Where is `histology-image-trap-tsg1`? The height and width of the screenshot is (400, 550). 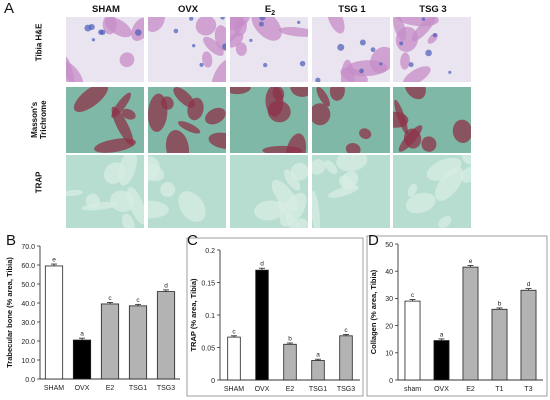 histology-image-trap-tsg1 is located at coordinates (351, 191).